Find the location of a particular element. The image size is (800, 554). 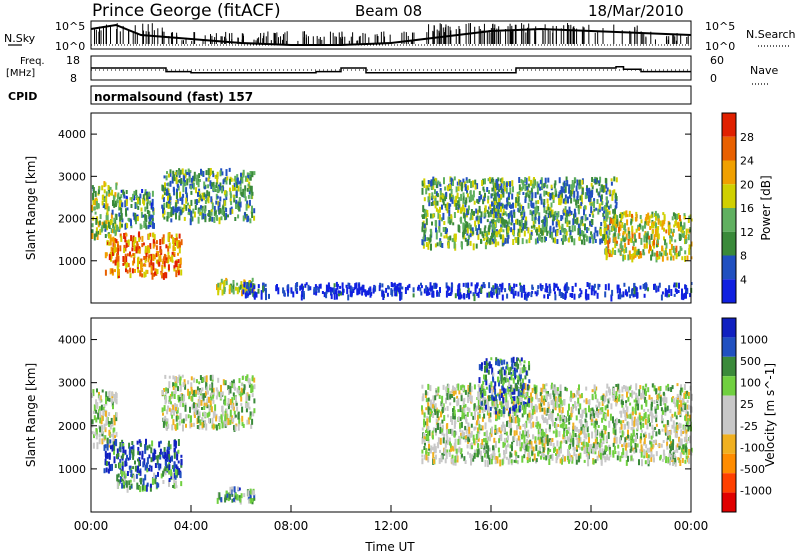

freq-unit-label: [MHz] is located at coordinates (20, 73).